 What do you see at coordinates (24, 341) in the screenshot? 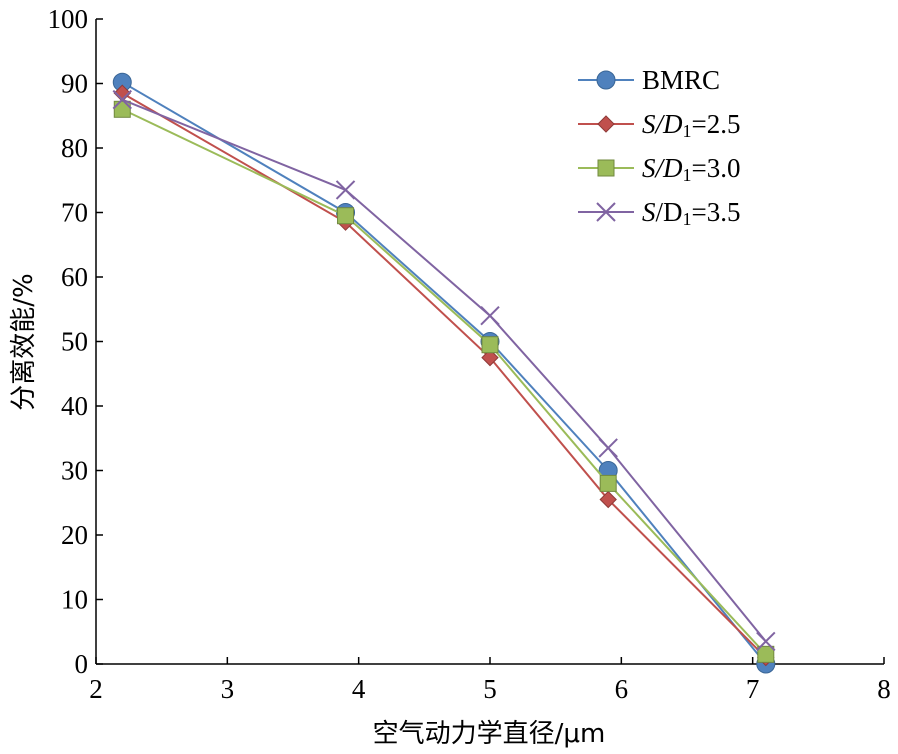
I see `y-axis-title: 分离效能/%` at bounding box center [24, 341].